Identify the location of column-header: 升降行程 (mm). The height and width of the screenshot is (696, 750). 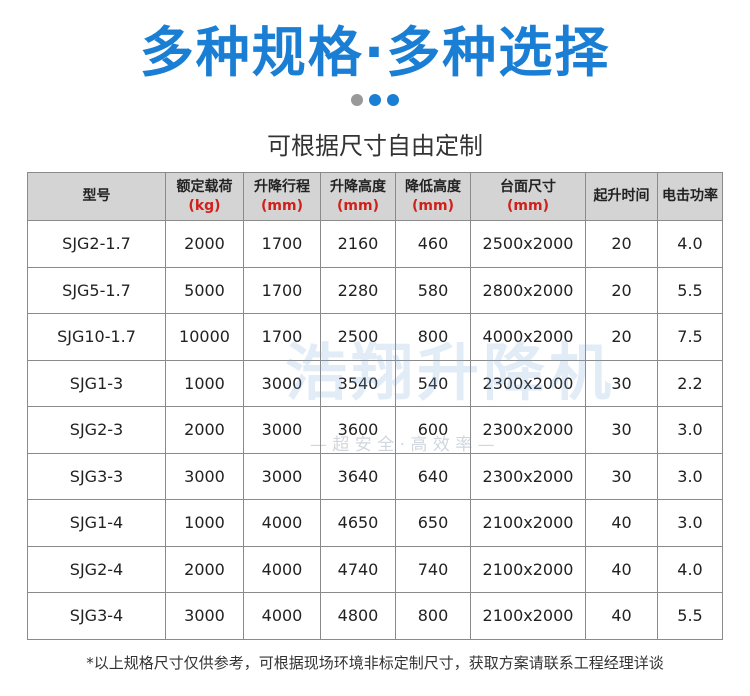
(282, 196).